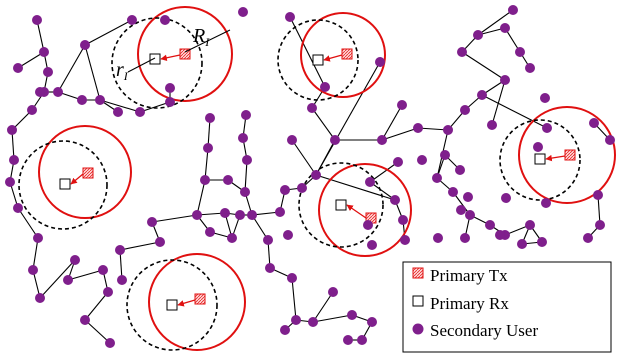  Describe the element at coordinates (141, 65) in the screenshot. I see `inner-radius-line` at that location.